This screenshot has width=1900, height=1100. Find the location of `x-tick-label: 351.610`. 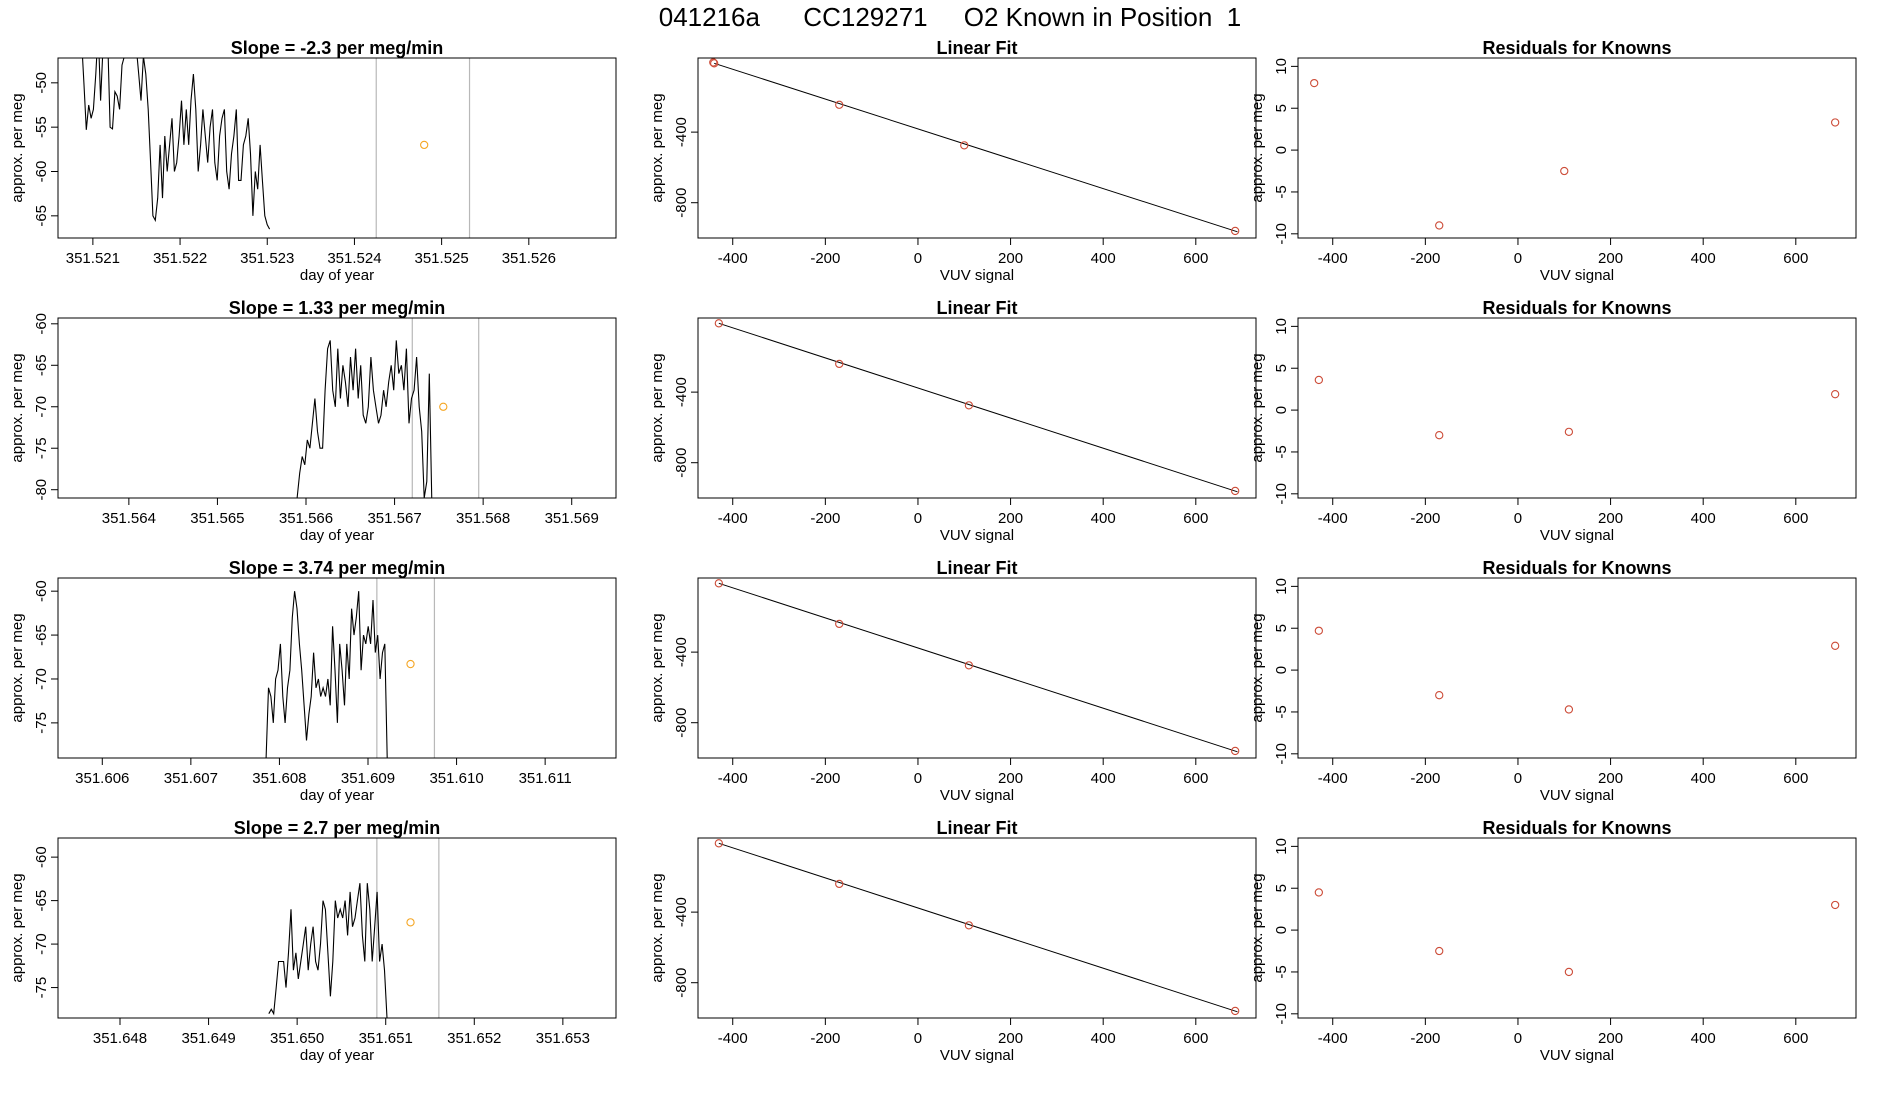

x-tick-label: 351.610 is located at coordinates (456, 778).